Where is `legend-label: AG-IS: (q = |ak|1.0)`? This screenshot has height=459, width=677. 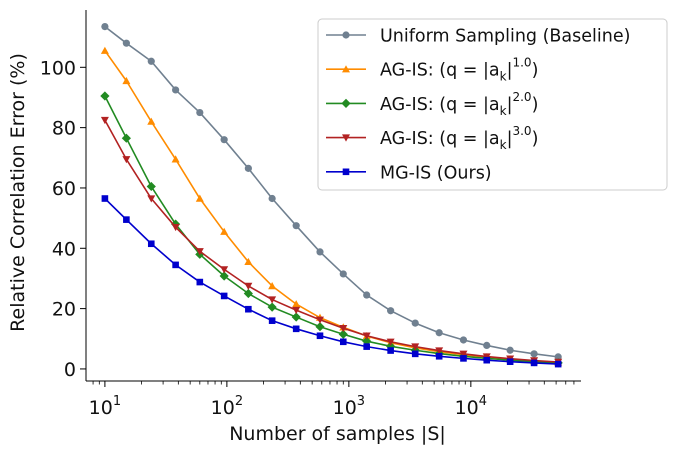
legend-label: AG-IS: (q = |ak|1.0) is located at coordinates (459, 70).